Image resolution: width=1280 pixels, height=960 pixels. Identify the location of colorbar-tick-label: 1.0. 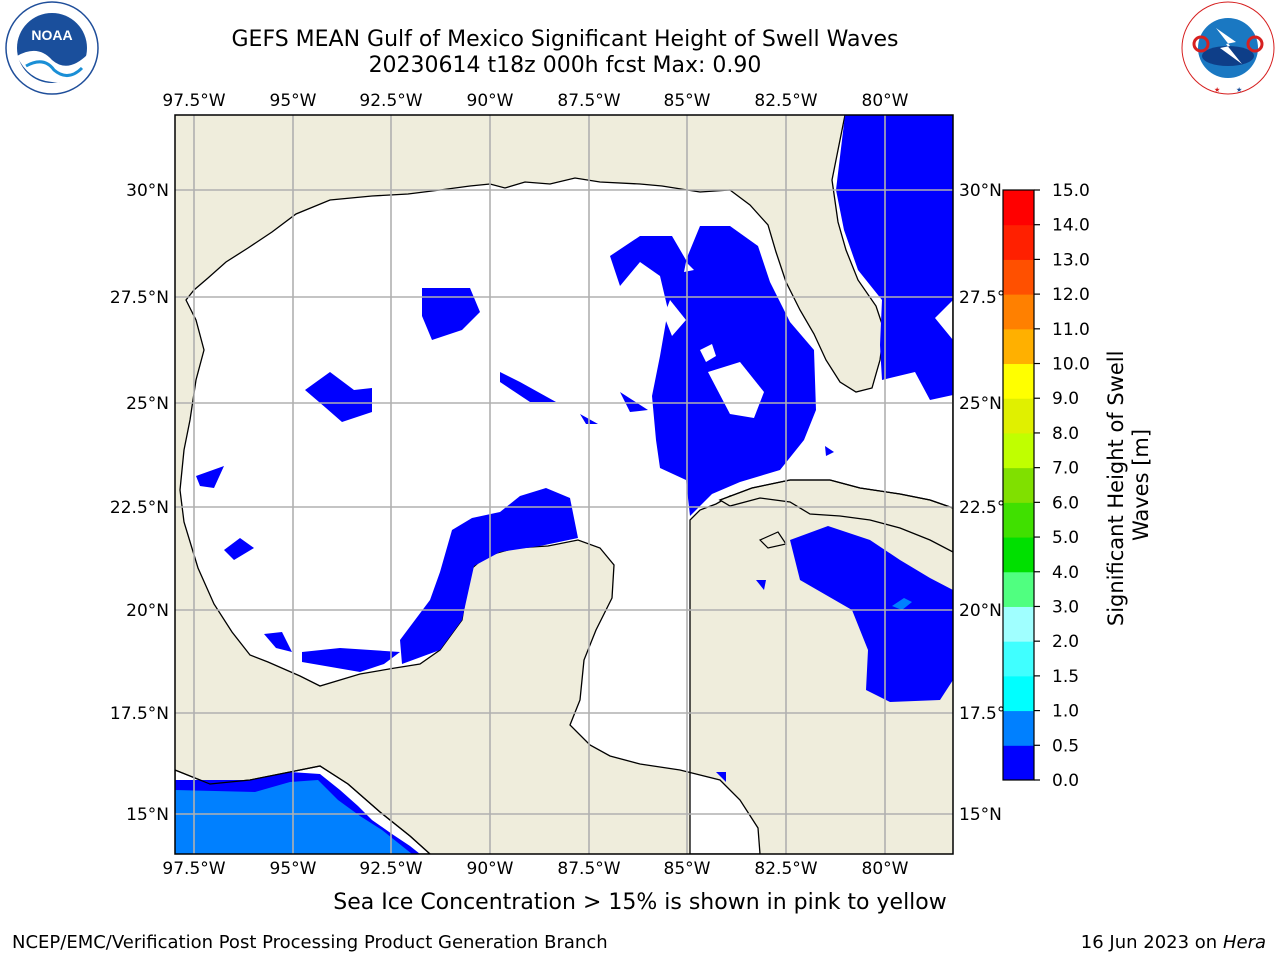
(1065, 712).